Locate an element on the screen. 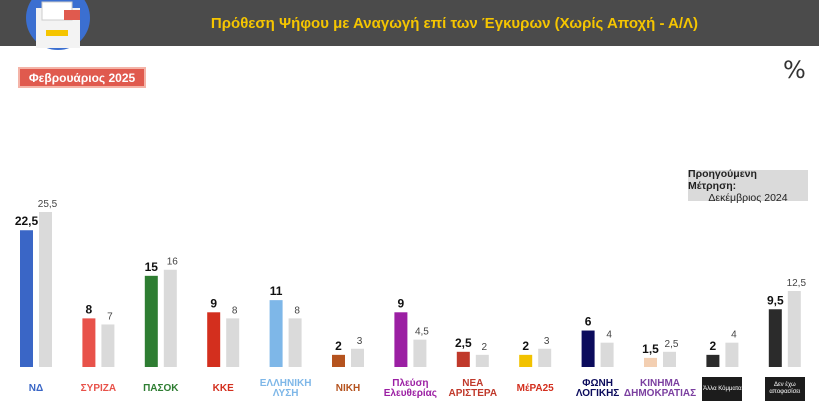 The image size is (819, 410). party-logo-6: Πλεύση Ελευθερίας is located at coordinates (410, 388).